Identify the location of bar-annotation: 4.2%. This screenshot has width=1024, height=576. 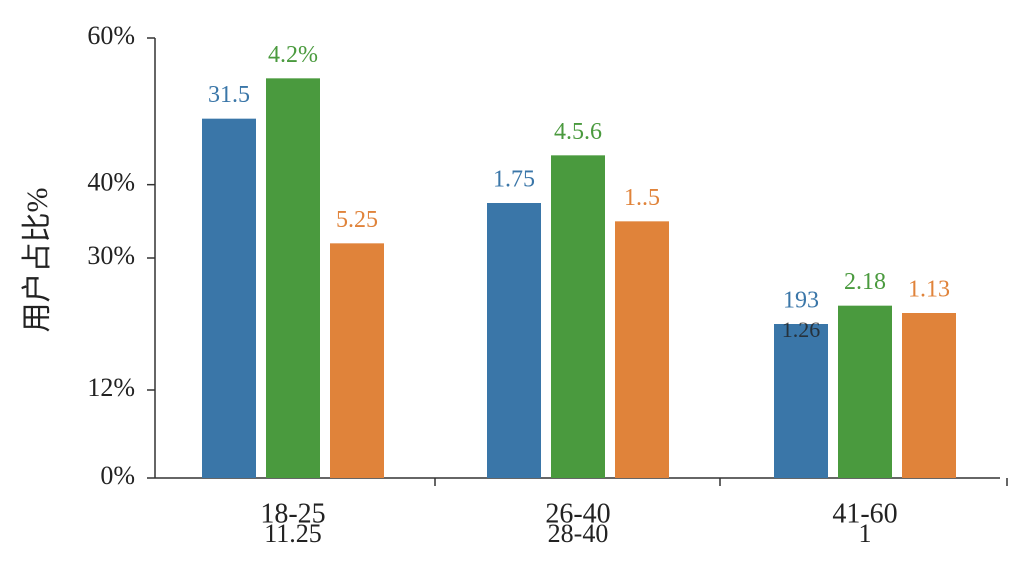
(293, 55).